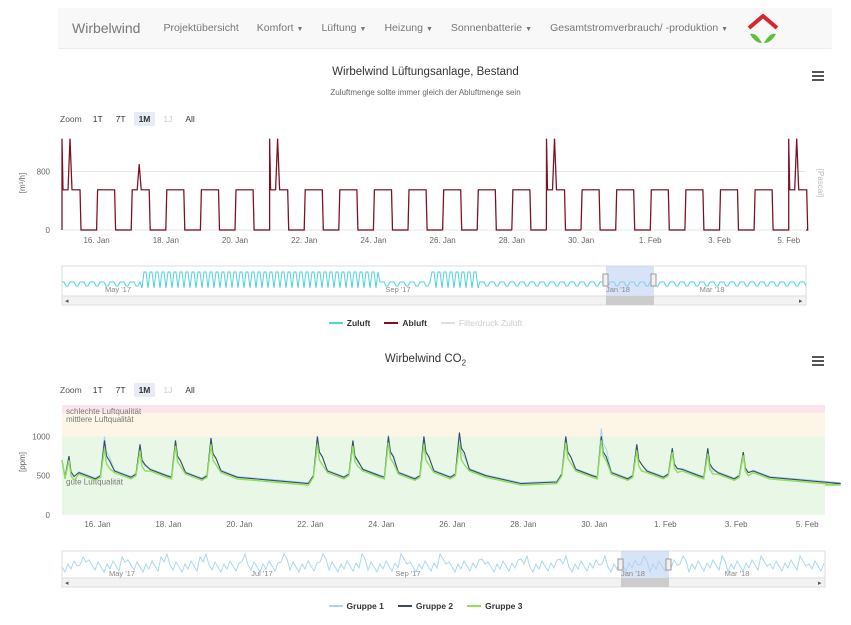  What do you see at coordinates (423, 359) in the screenshot?
I see `chart-title-text: Wirbelwind CO` at bounding box center [423, 359].